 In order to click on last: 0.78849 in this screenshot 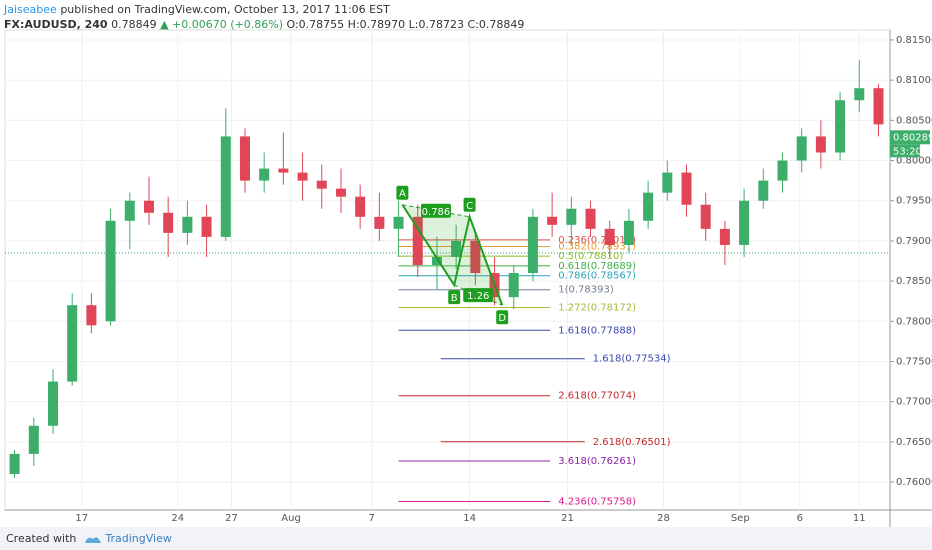, I will do `click(134, 24)`.